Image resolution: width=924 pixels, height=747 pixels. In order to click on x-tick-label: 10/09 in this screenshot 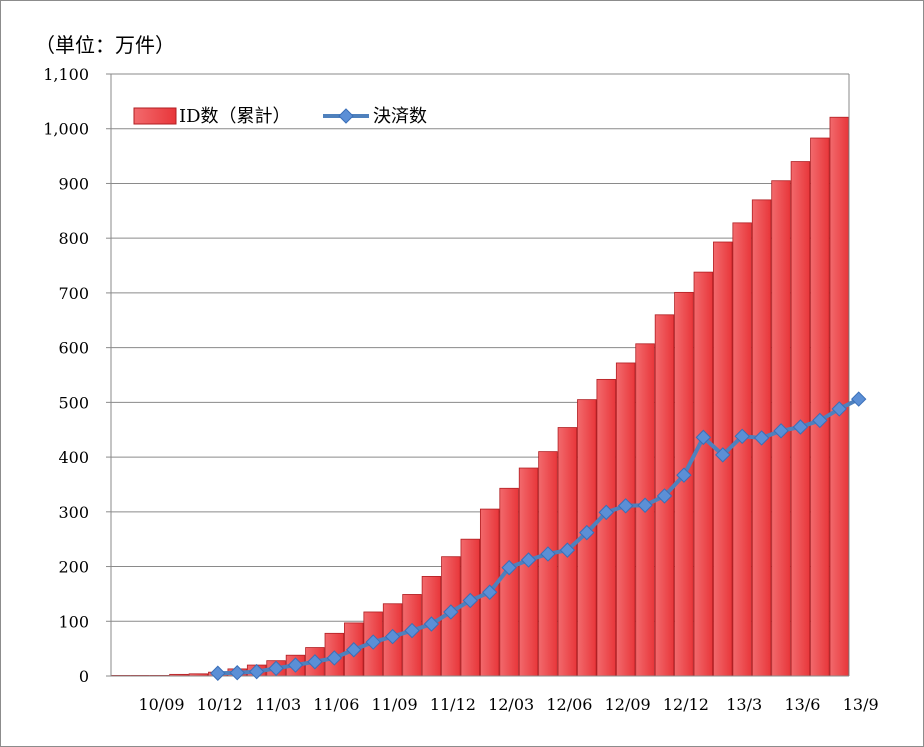, I will do `click(161, 704)`.